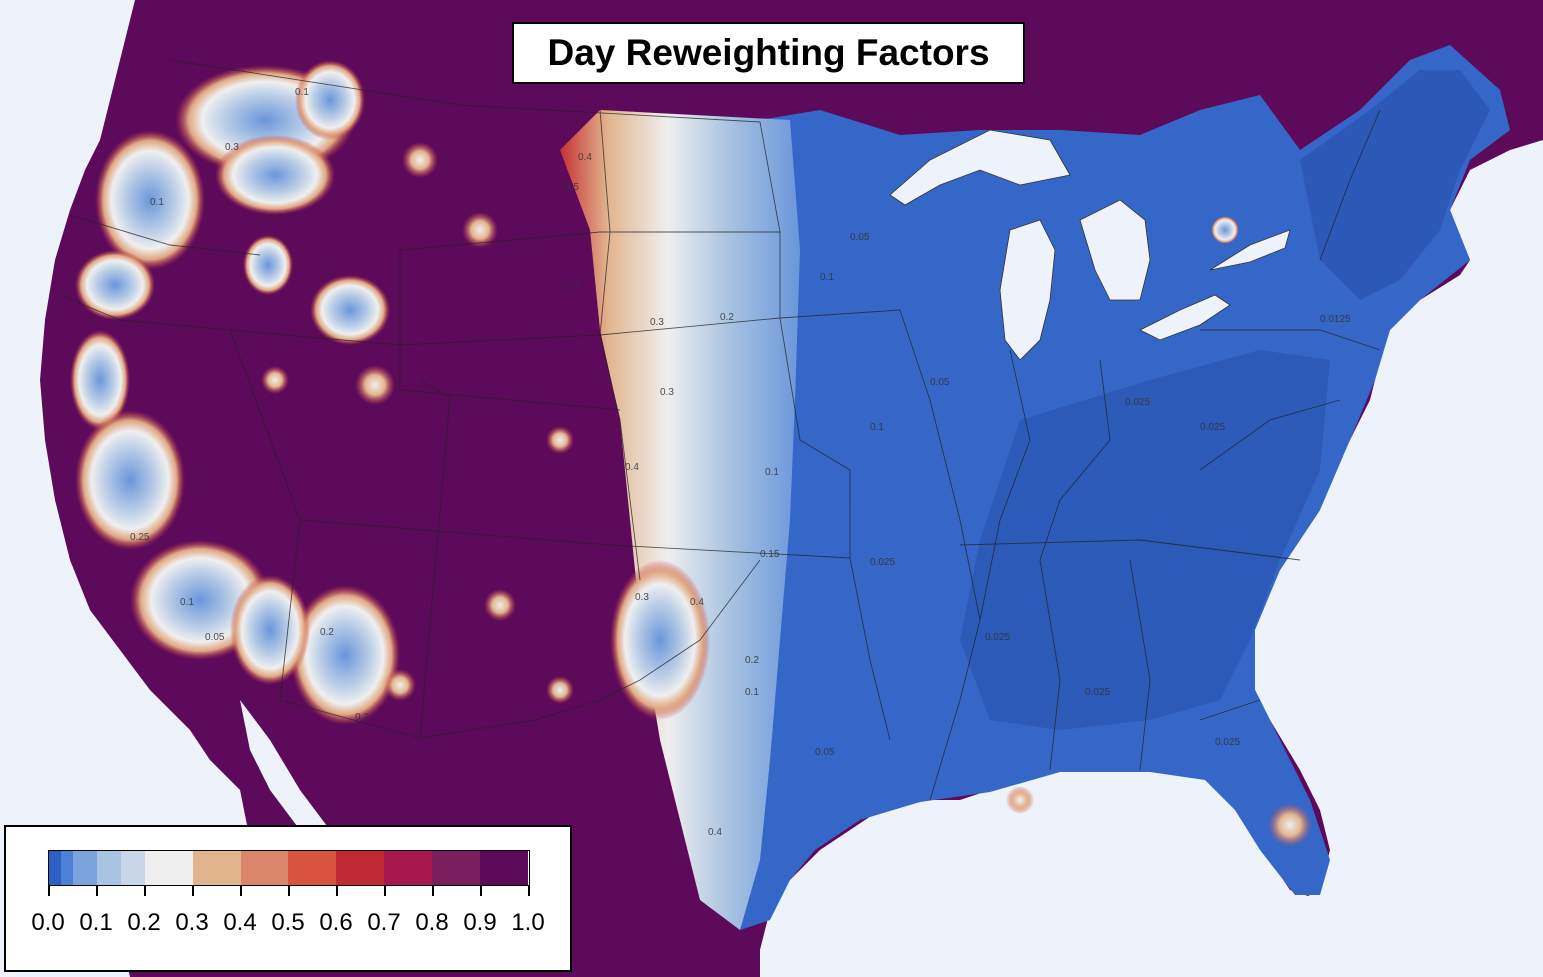 The image size is (1543, 977). Describe the element at coordinates (1090, 245) in the screenshot. I see `great-lakes` at that location.